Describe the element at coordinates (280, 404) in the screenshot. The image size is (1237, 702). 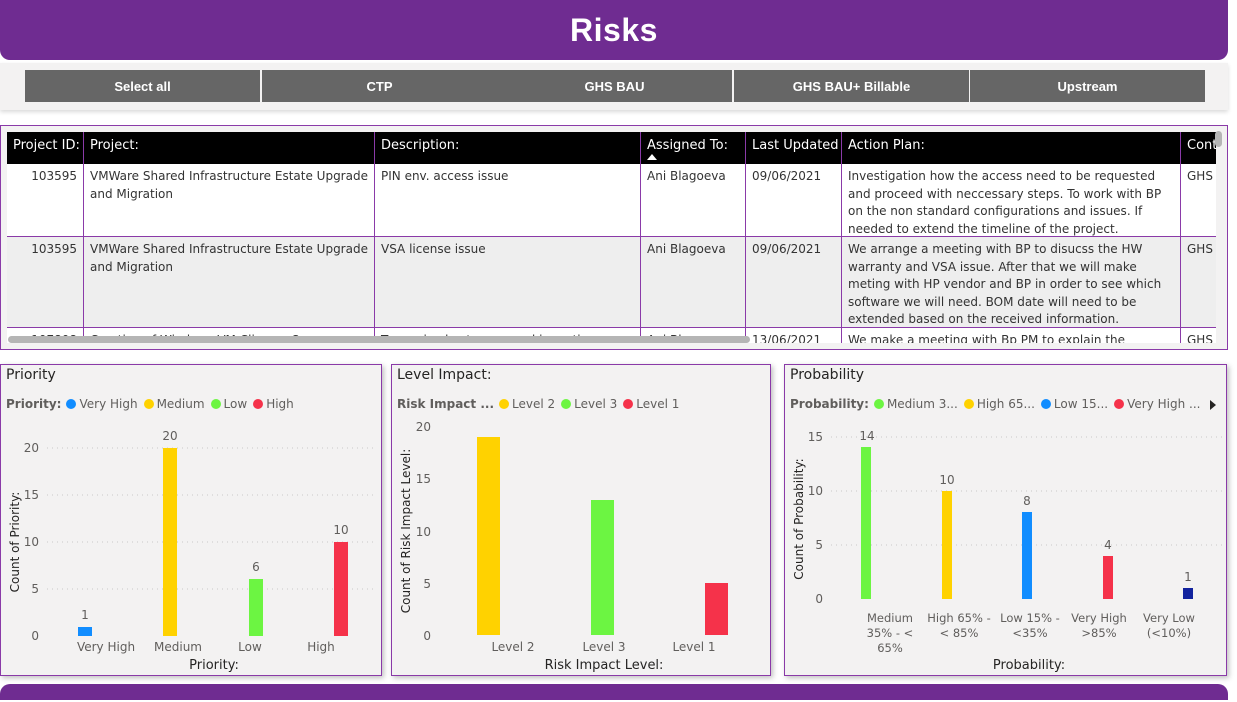
I see `legend-label: High` at that location.